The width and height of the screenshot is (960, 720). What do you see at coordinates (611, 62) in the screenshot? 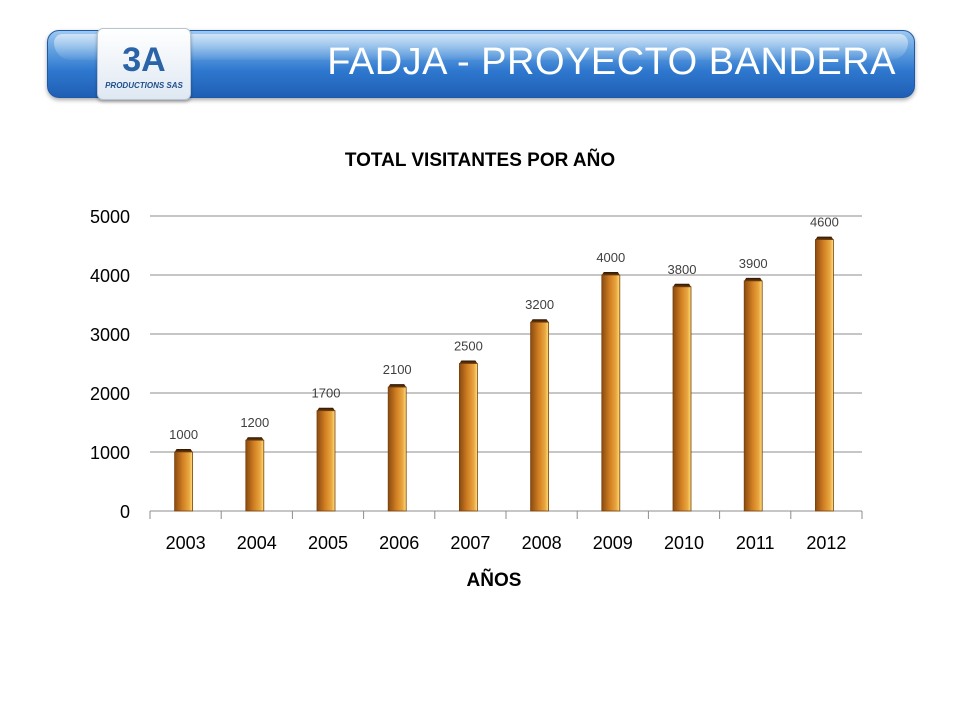
I see `page-title: FADJA - PROYECTO BANDERA` at bounding box center [611, 62].